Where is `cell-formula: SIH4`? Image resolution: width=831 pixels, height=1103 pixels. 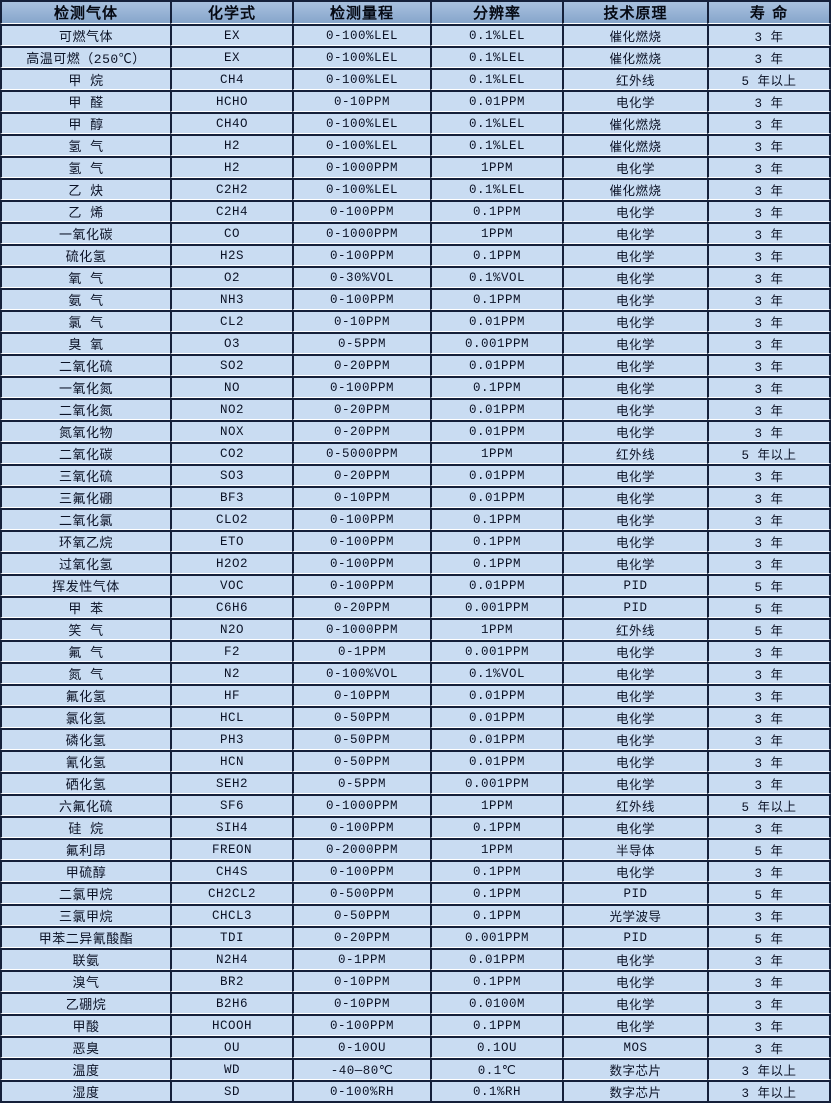
cell-formula: SIH4 is located at coordinates (231, 827).